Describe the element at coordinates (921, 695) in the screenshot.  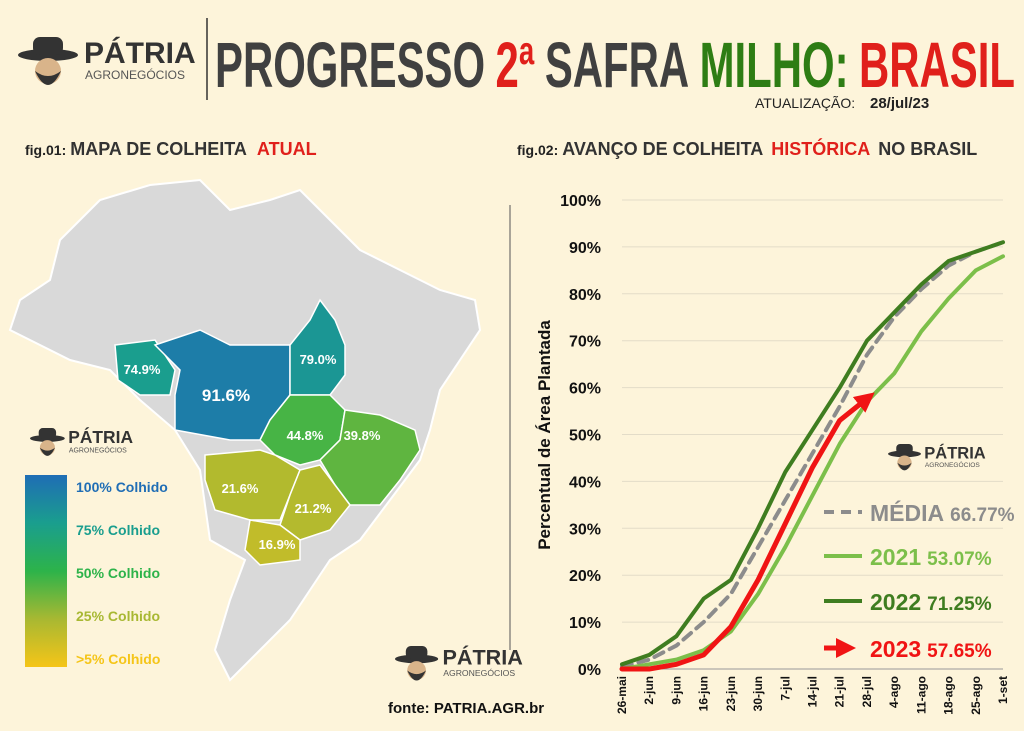
I see `x-tick-label: 11-ago` at that location.